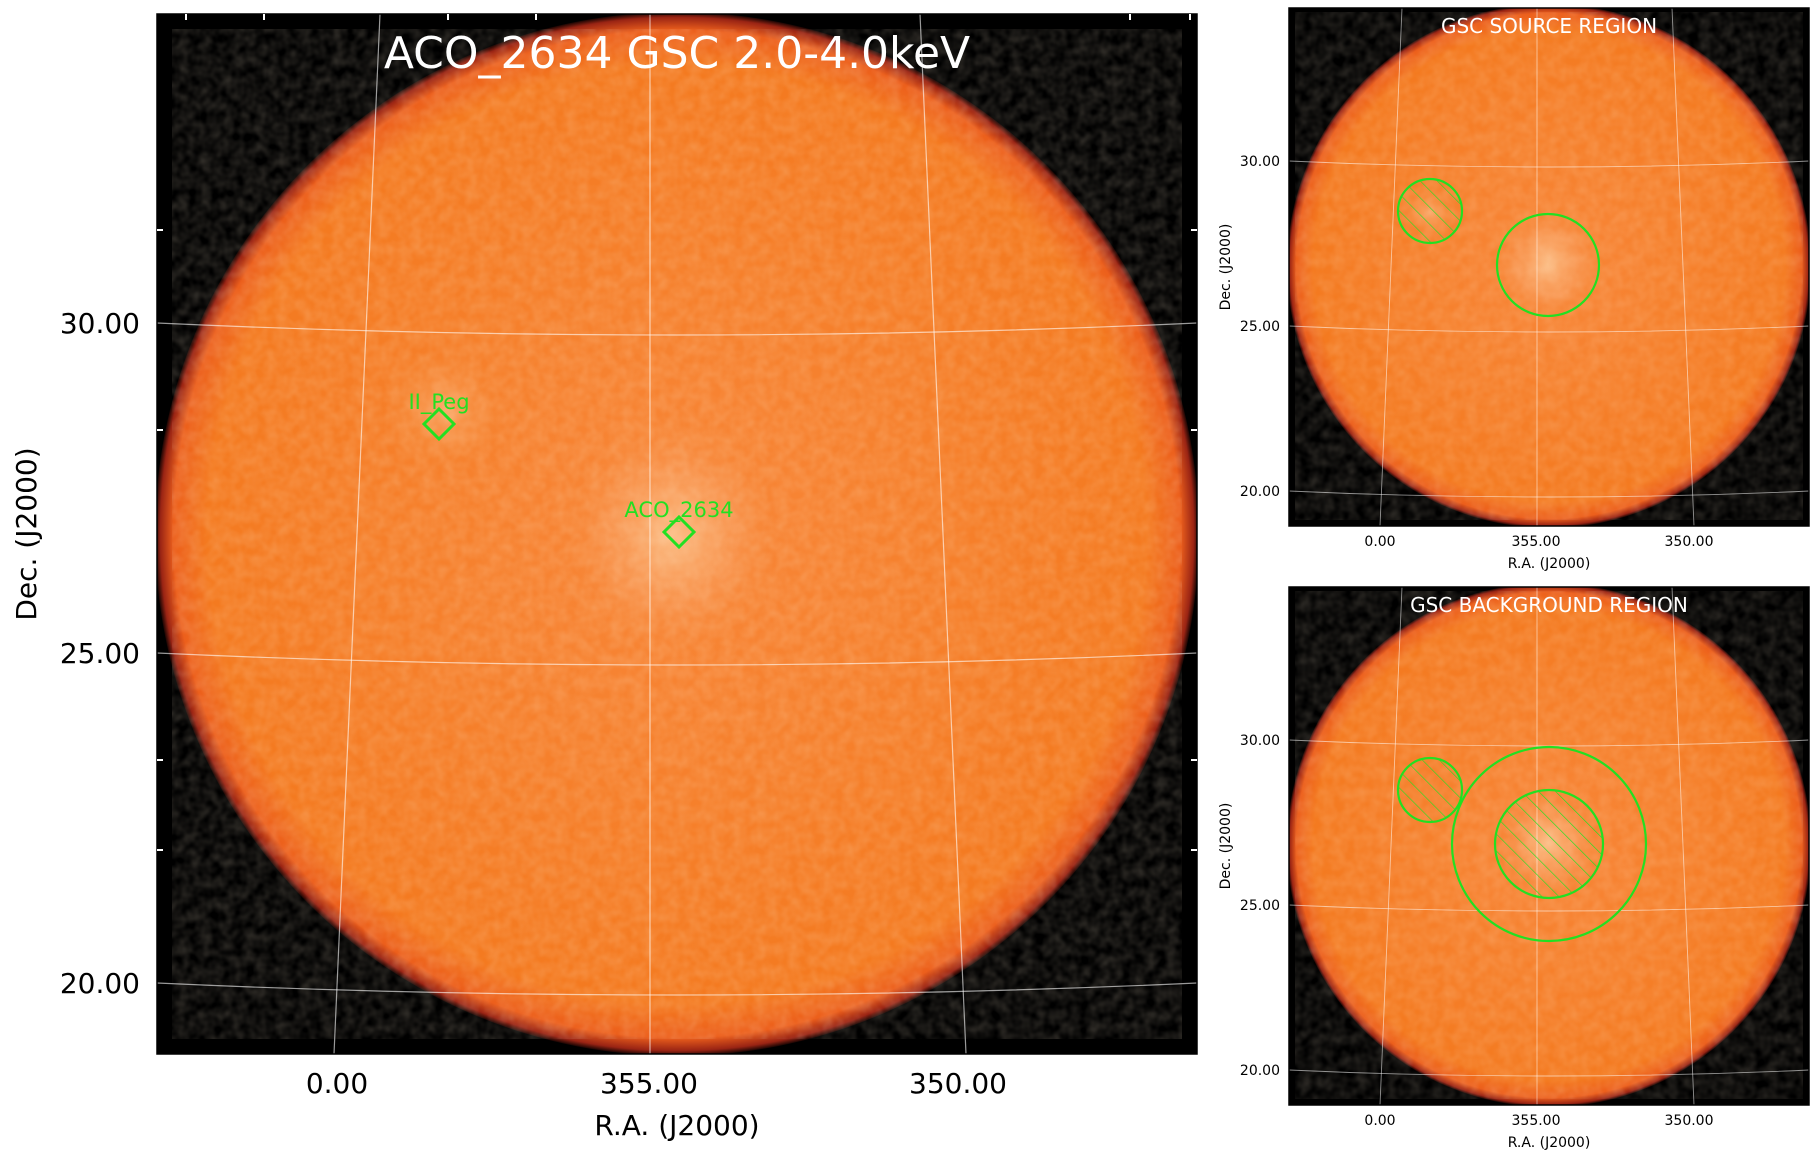 This screenshot has height=1156, width=1815. I want to click on source-y-tick-25: 25.00, so click(1260, 327).